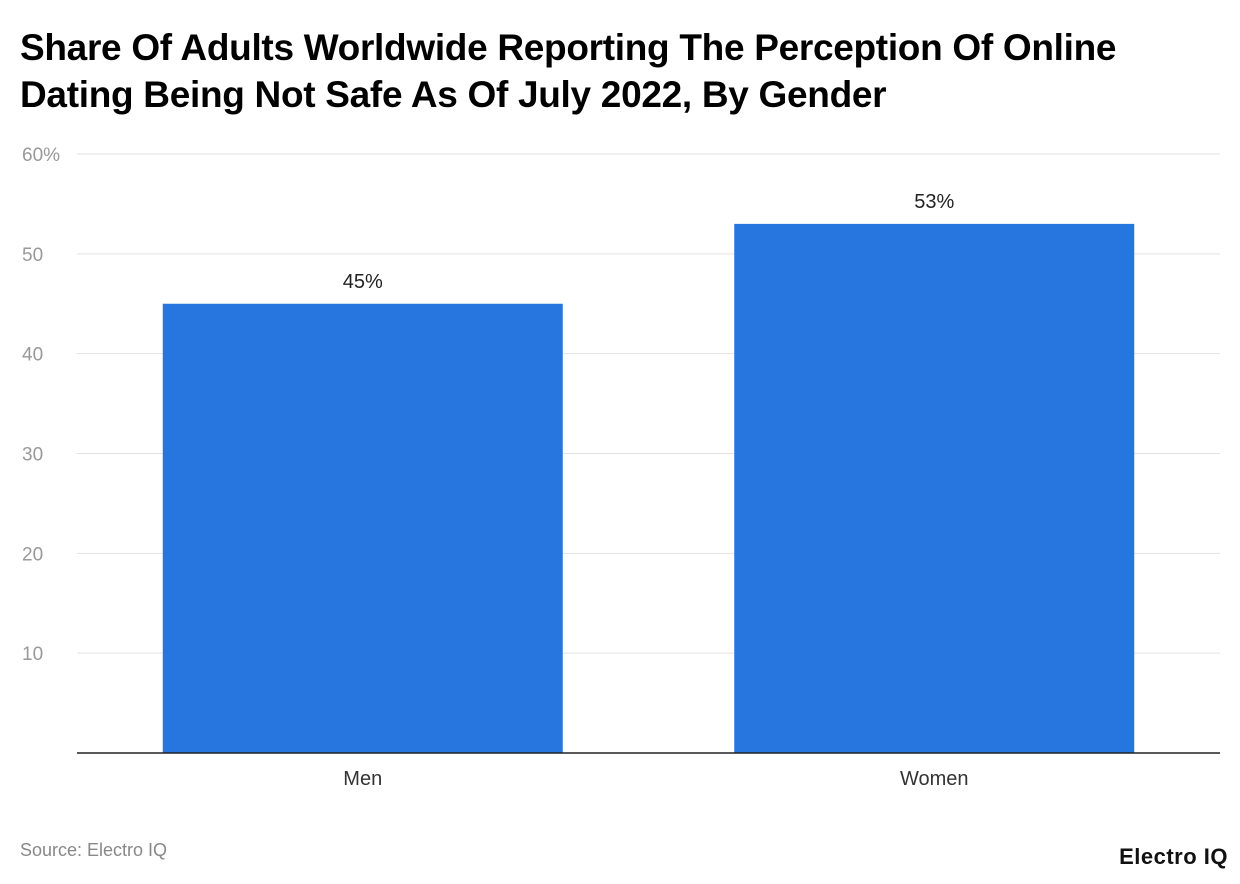  Describe the element at coordinates (32, 255) in the screenshot. I see `y-tick-label: 50` at that location.